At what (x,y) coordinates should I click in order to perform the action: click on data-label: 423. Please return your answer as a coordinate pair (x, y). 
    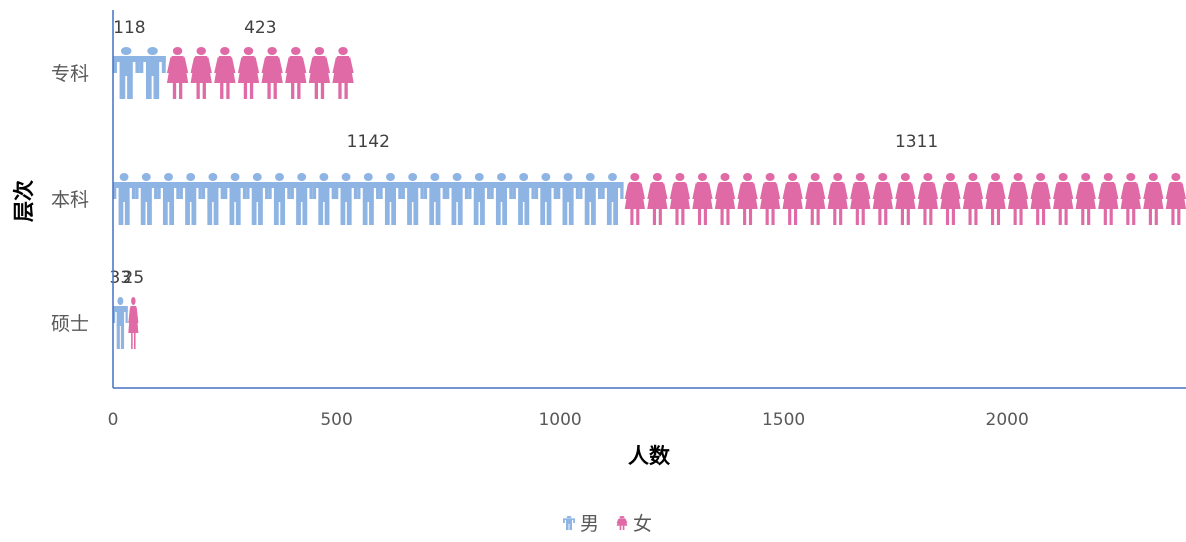
    Looking at the image, I should click on (260, 28).